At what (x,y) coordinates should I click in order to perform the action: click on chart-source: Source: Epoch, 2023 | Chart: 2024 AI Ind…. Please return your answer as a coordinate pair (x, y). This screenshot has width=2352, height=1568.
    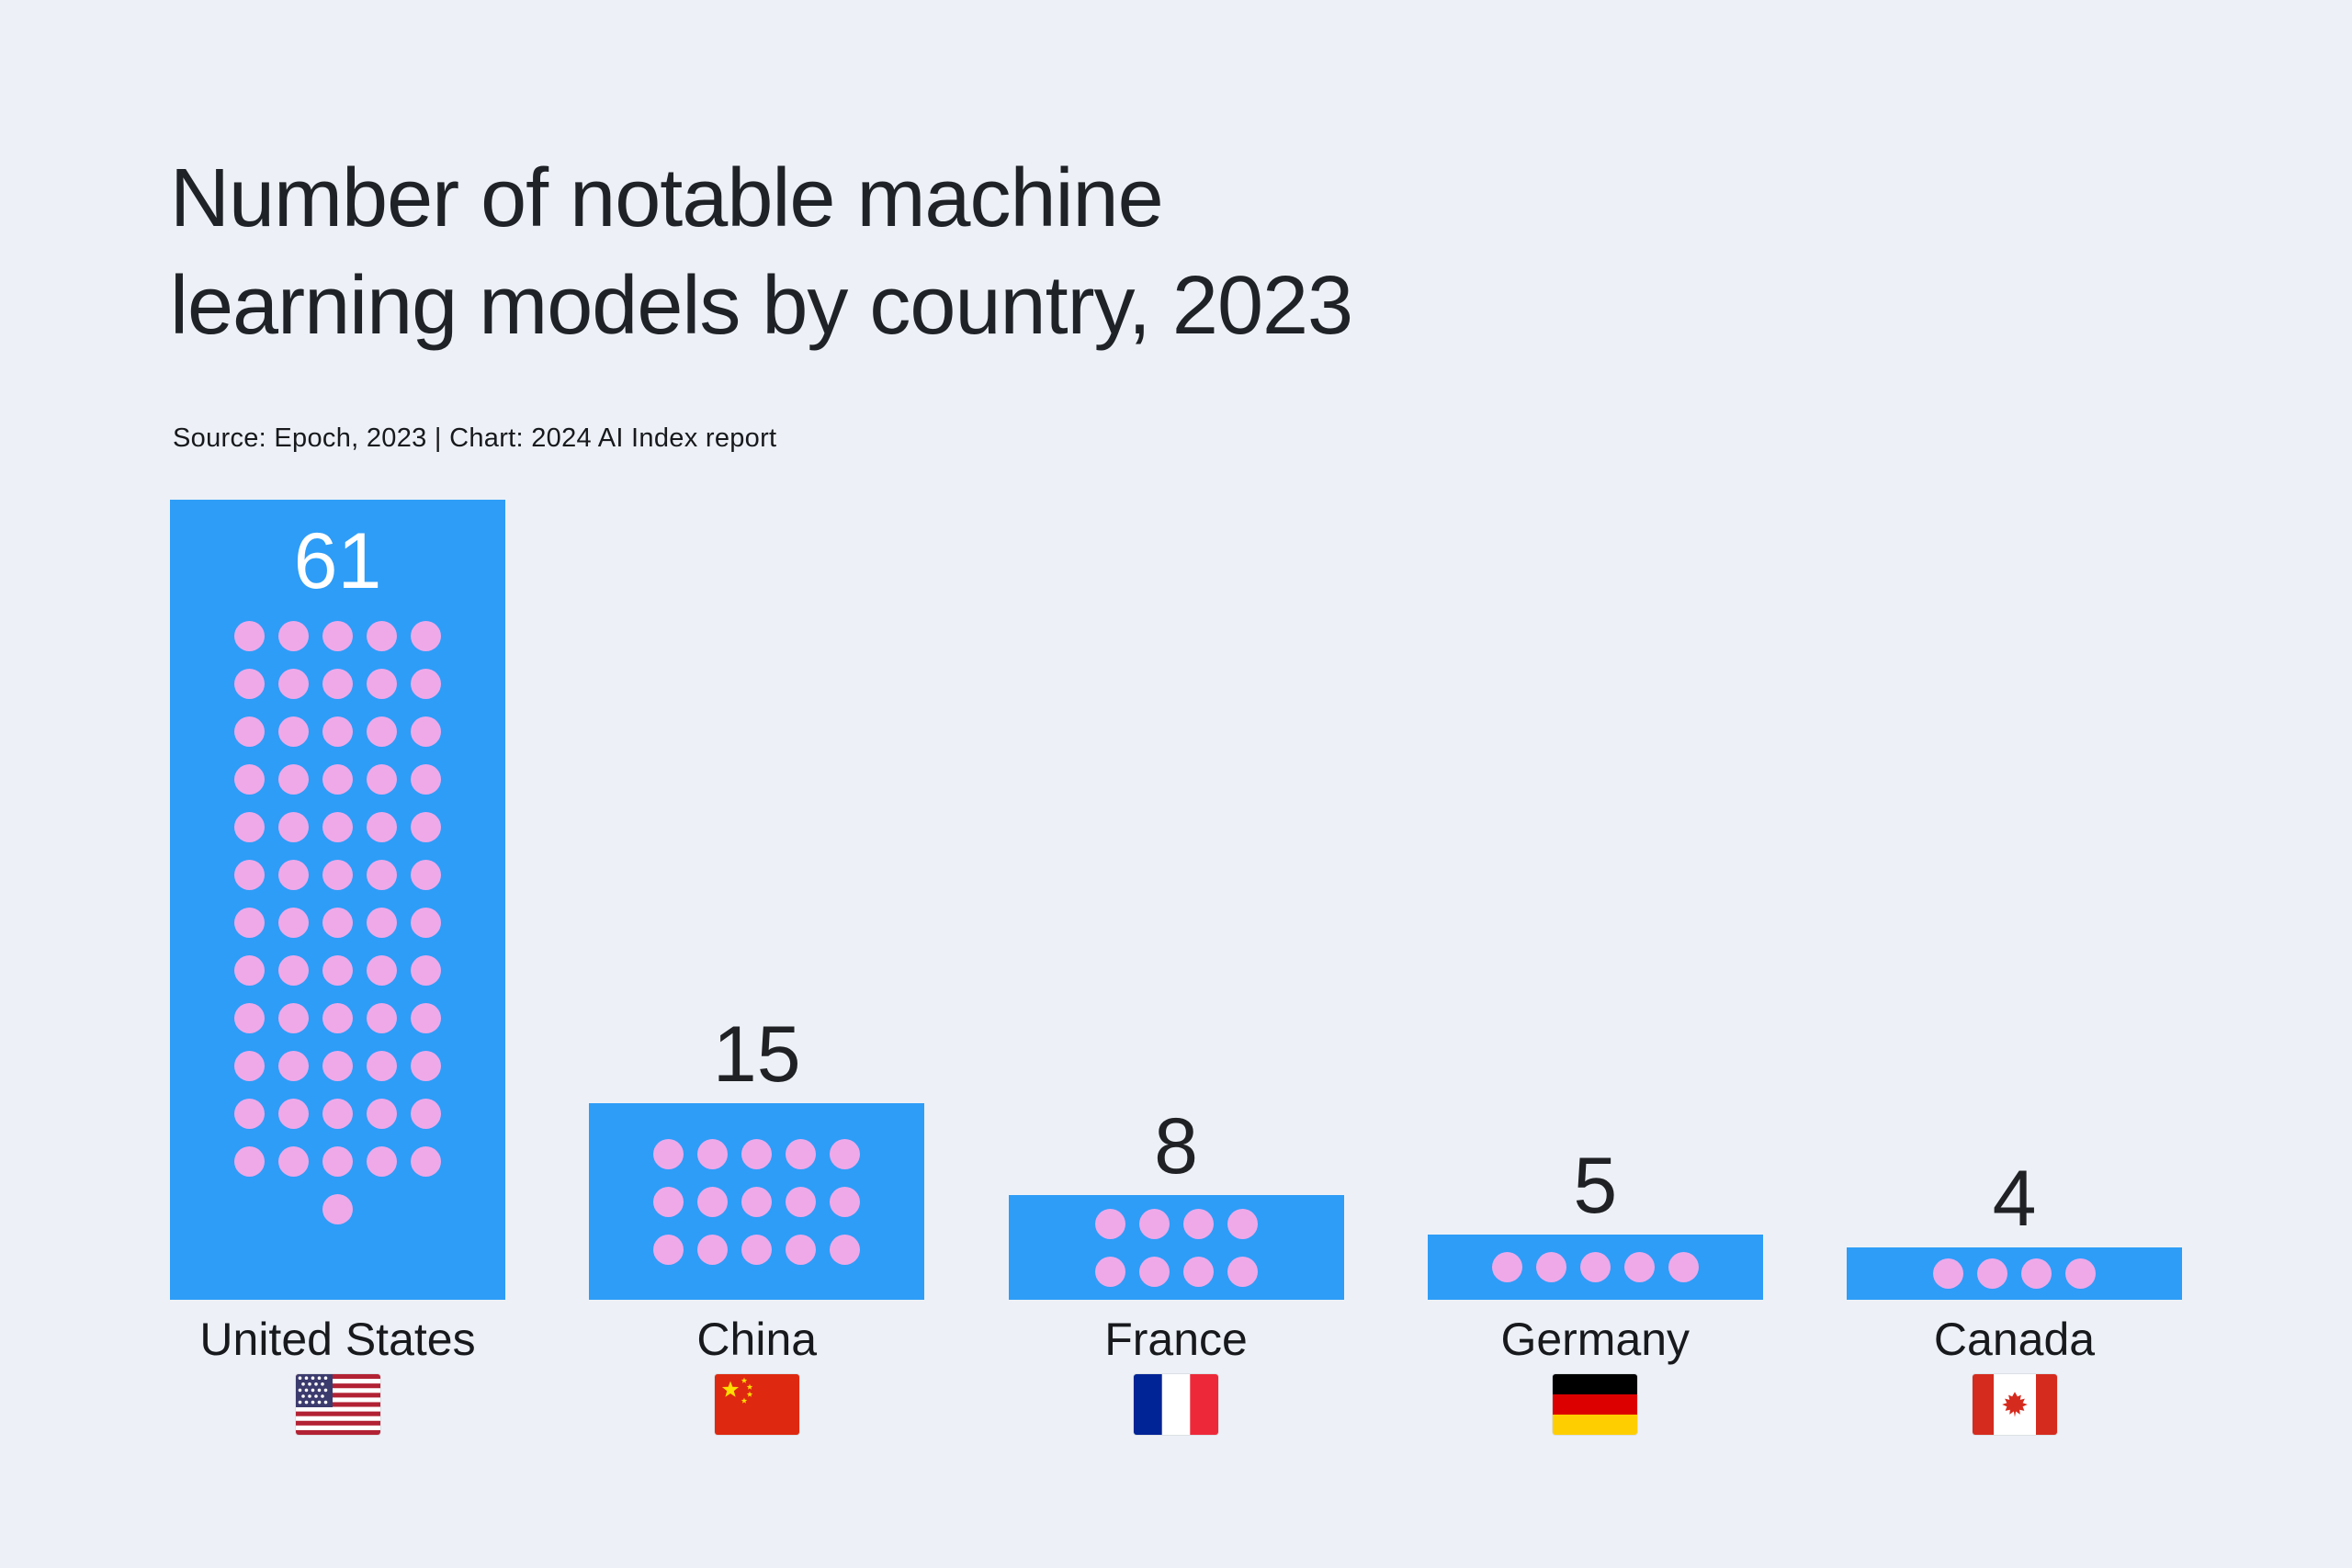
    Looking at the image, I should click on (475, 438).